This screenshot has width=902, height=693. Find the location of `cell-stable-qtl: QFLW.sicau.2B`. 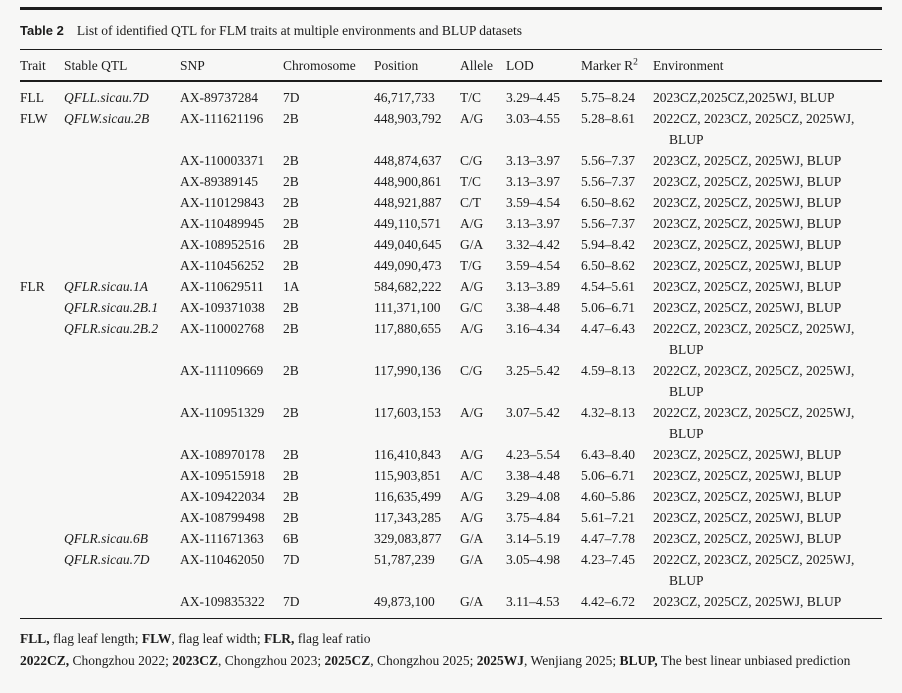

cell-stable-qtl: QFLW.sicau.2B is located at coordinates (107, 118).